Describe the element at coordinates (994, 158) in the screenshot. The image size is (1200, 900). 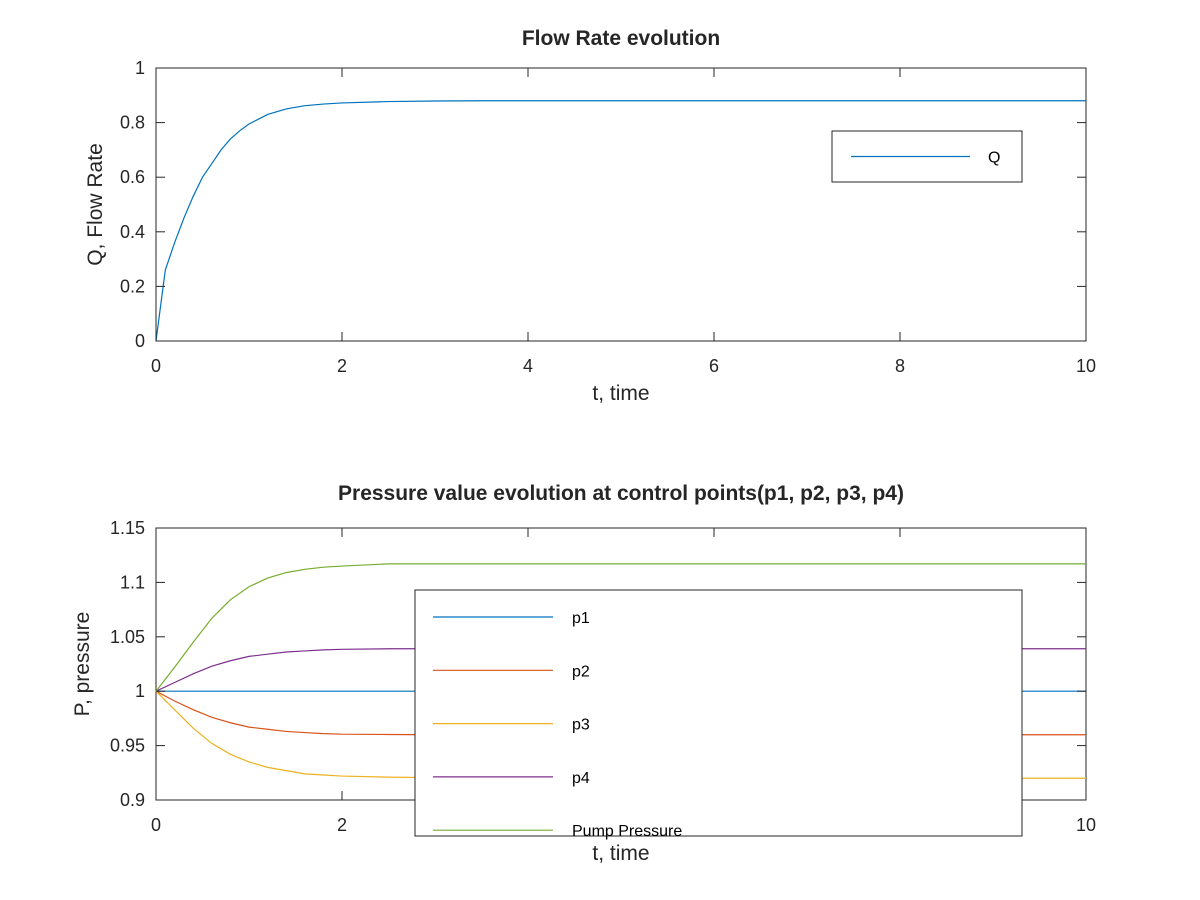
I see `legend-entry: Q` at that location.